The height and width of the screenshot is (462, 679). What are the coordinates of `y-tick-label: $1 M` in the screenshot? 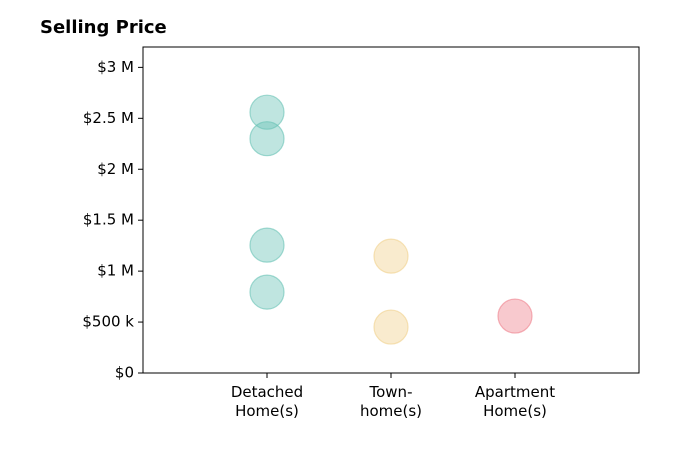 It's located at (115, 271).